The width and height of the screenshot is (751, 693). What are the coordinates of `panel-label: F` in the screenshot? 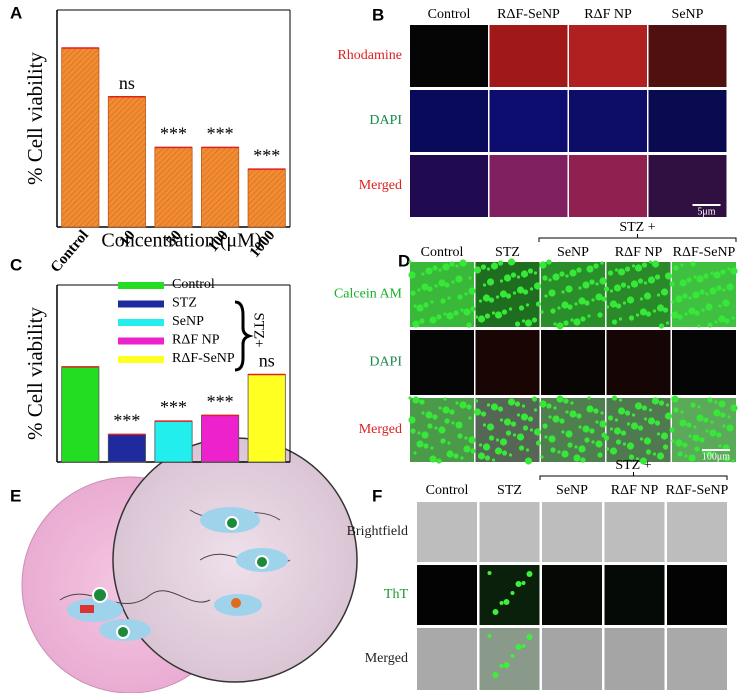 It's located at (377, 495).